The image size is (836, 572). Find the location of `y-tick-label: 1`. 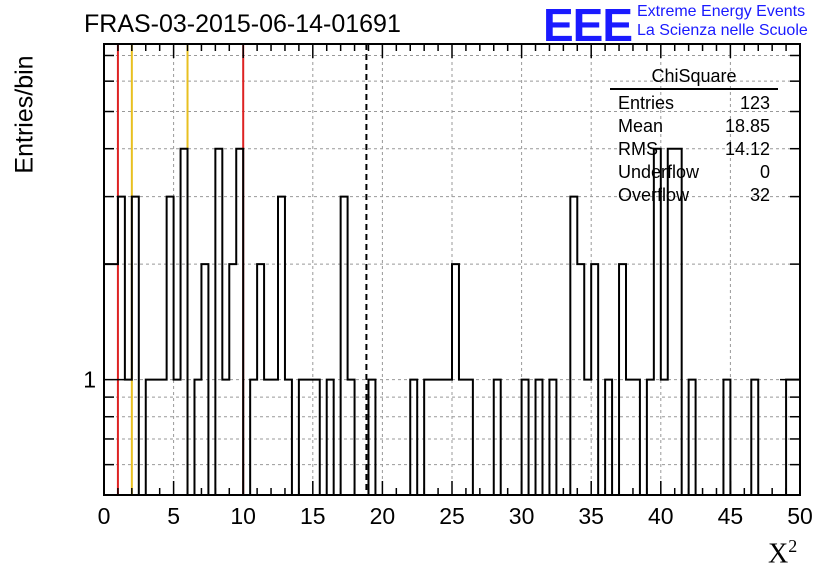

y-tick-label: 1 is located at coordinates (89, 380).